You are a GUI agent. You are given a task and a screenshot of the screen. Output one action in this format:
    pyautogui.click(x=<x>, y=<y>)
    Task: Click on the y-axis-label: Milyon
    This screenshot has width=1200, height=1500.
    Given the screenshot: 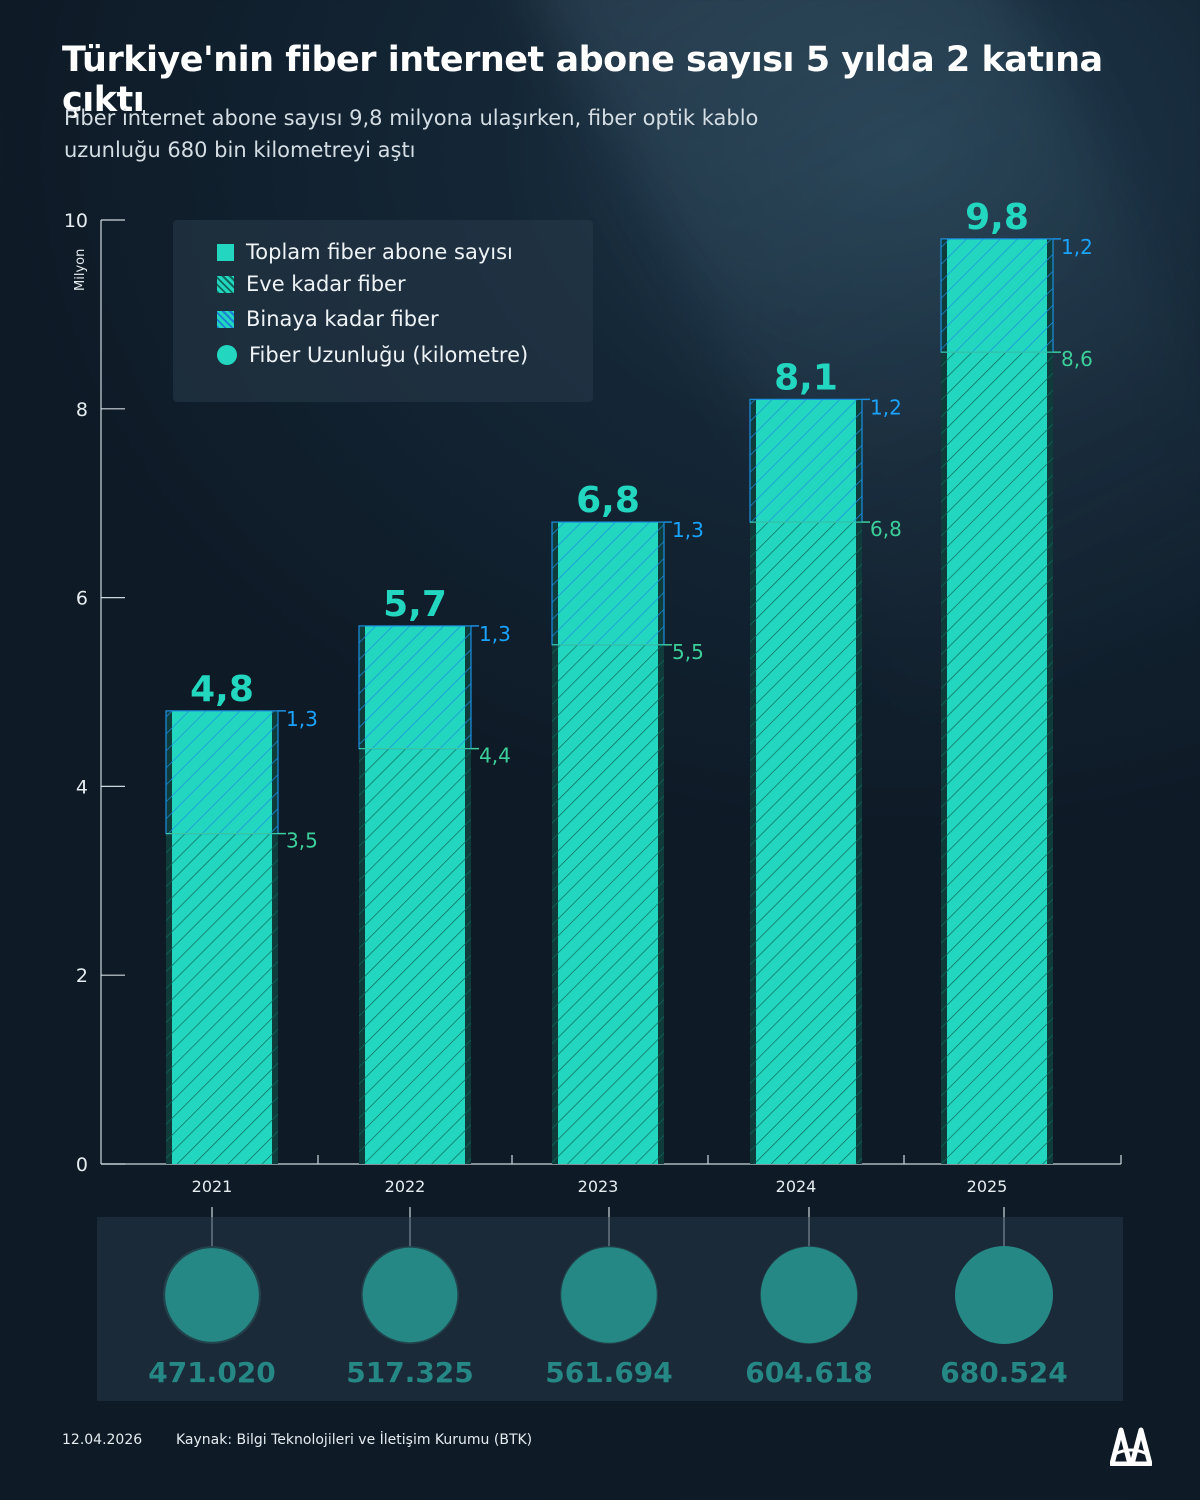 What is the action you would take?
    pyautogui.click(x=80, y=270)
    